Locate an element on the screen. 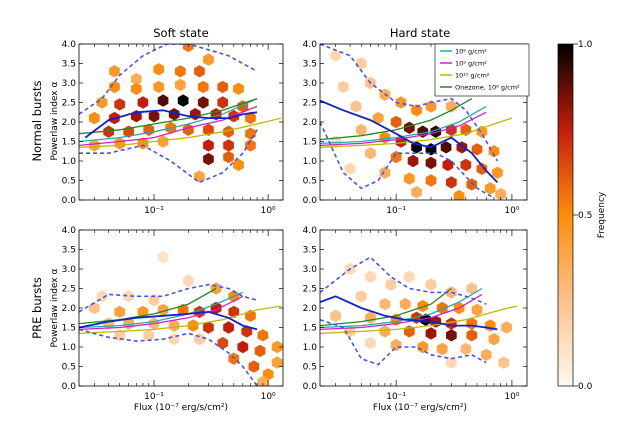 The height and width of the screenshot is (431, 623). panel-2: 0.0 0.5 1.0 1.5 2.0 2.5 3.0 3.5 4.0 10⁻¹ 10⁰ is located at coordinates (173, 314).